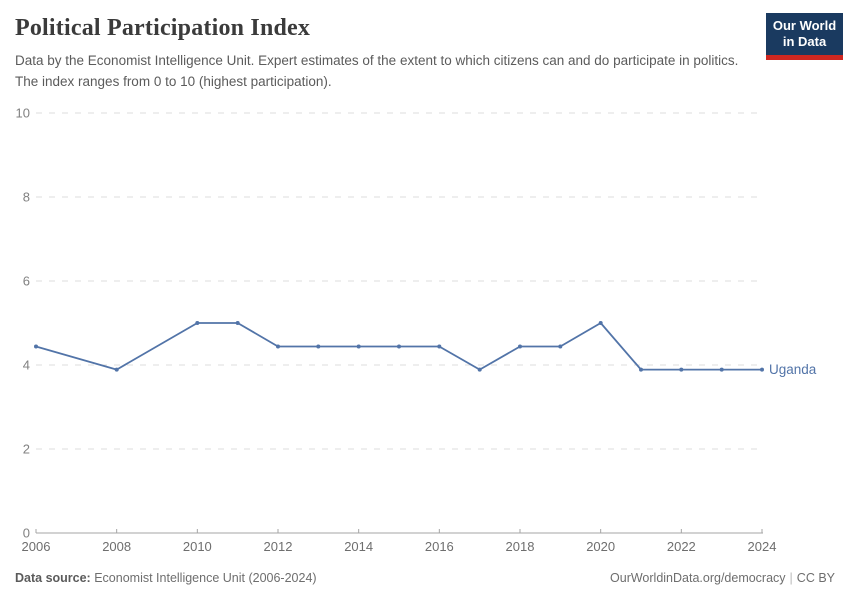 The height and width of the screenshot is (600, 850). I want to click on x-axis-label-2008: 2008, so click(116, 546).